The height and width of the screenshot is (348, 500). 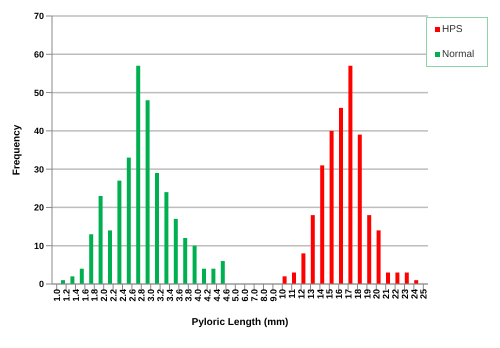 I want to click on x-tick-label: 17, so click(x=348, y=294).